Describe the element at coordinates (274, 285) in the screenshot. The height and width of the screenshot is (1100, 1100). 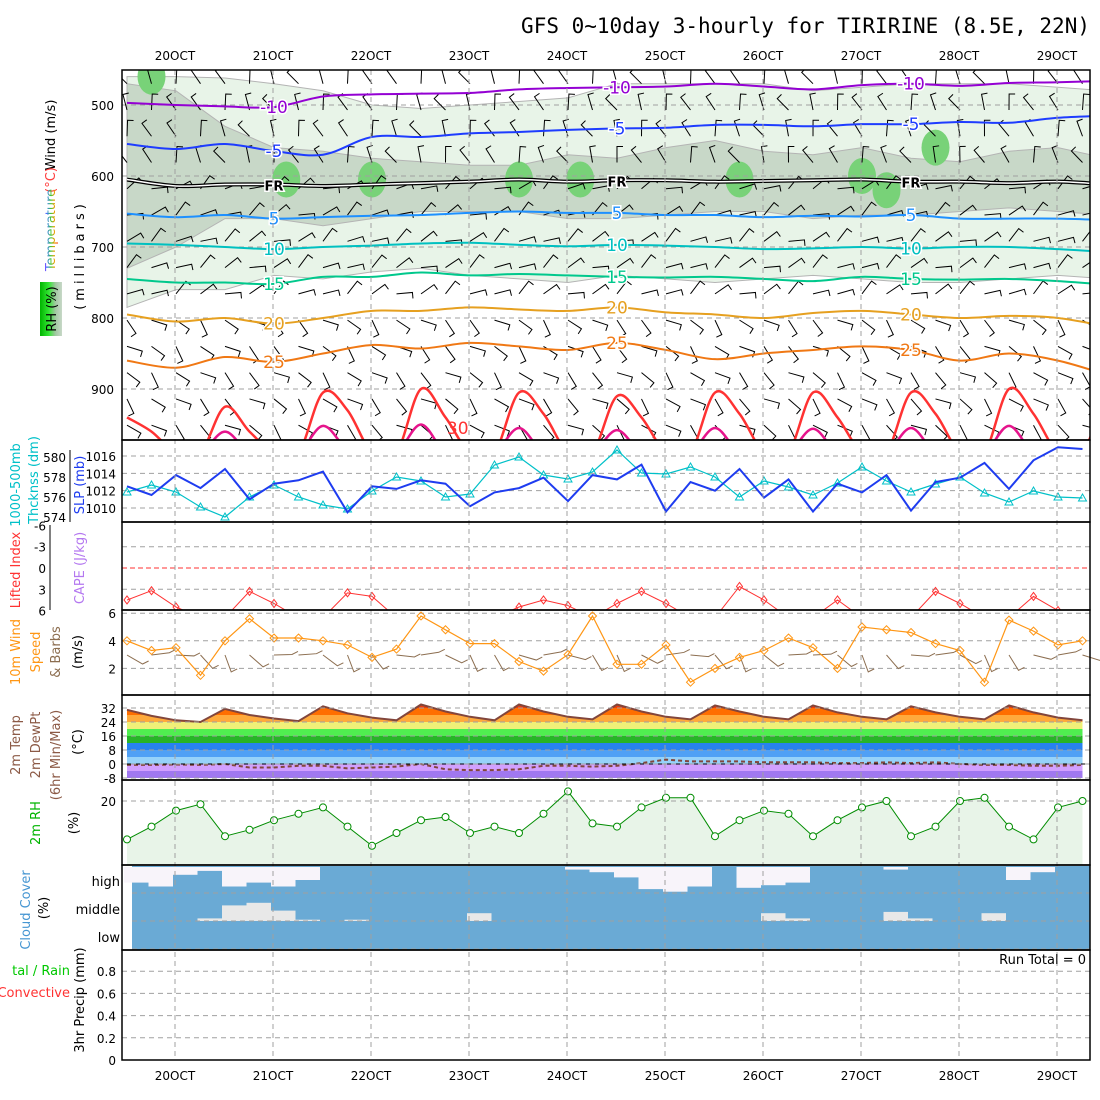
I see `isotherm-label: 15` at that location.